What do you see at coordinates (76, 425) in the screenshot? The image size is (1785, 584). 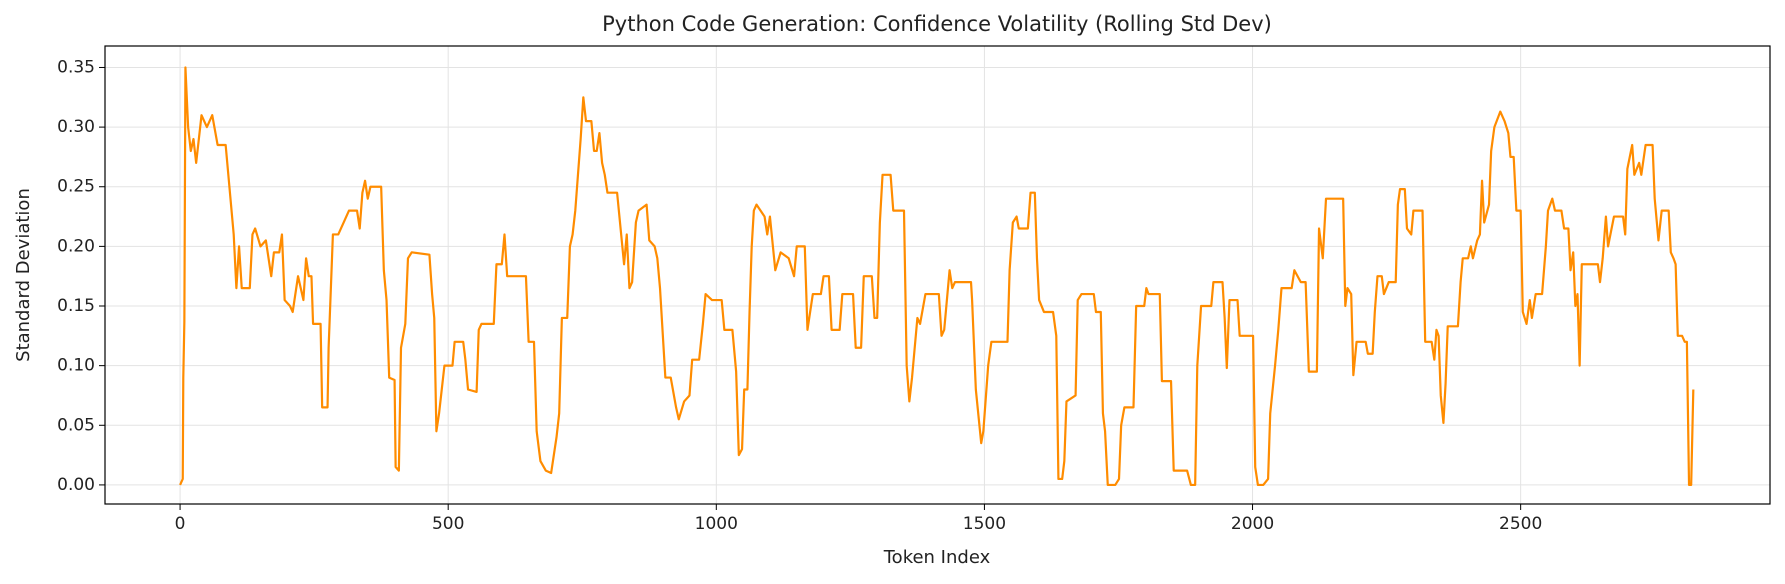 I see `y-tick-label: 0.05` at bounding box center [76, 425].